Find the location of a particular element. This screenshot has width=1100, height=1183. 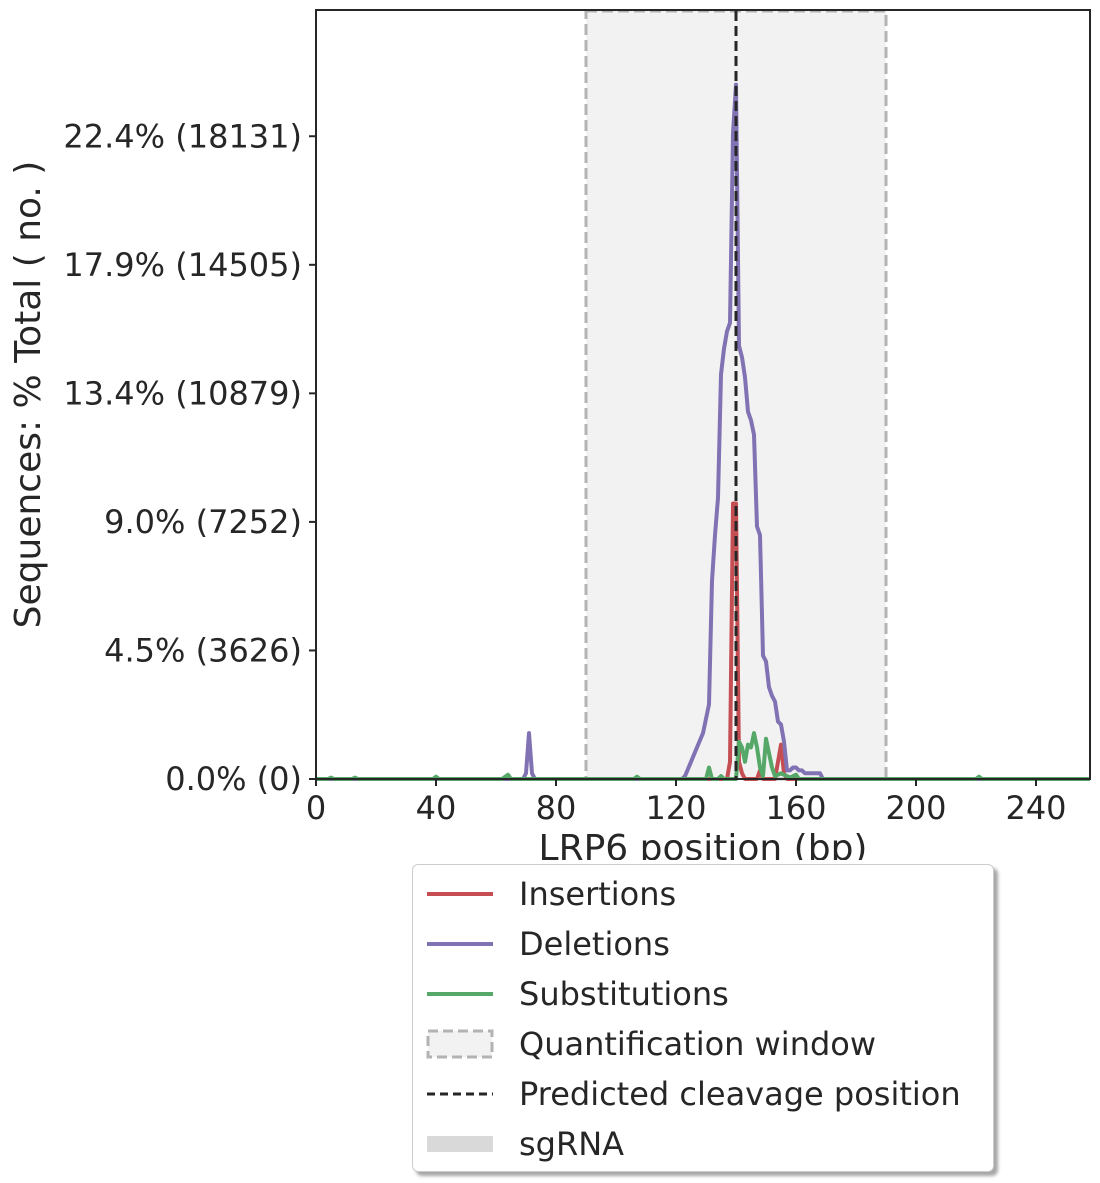

cleavage-dashed-line-icon is located at coordinates (460, 1094).